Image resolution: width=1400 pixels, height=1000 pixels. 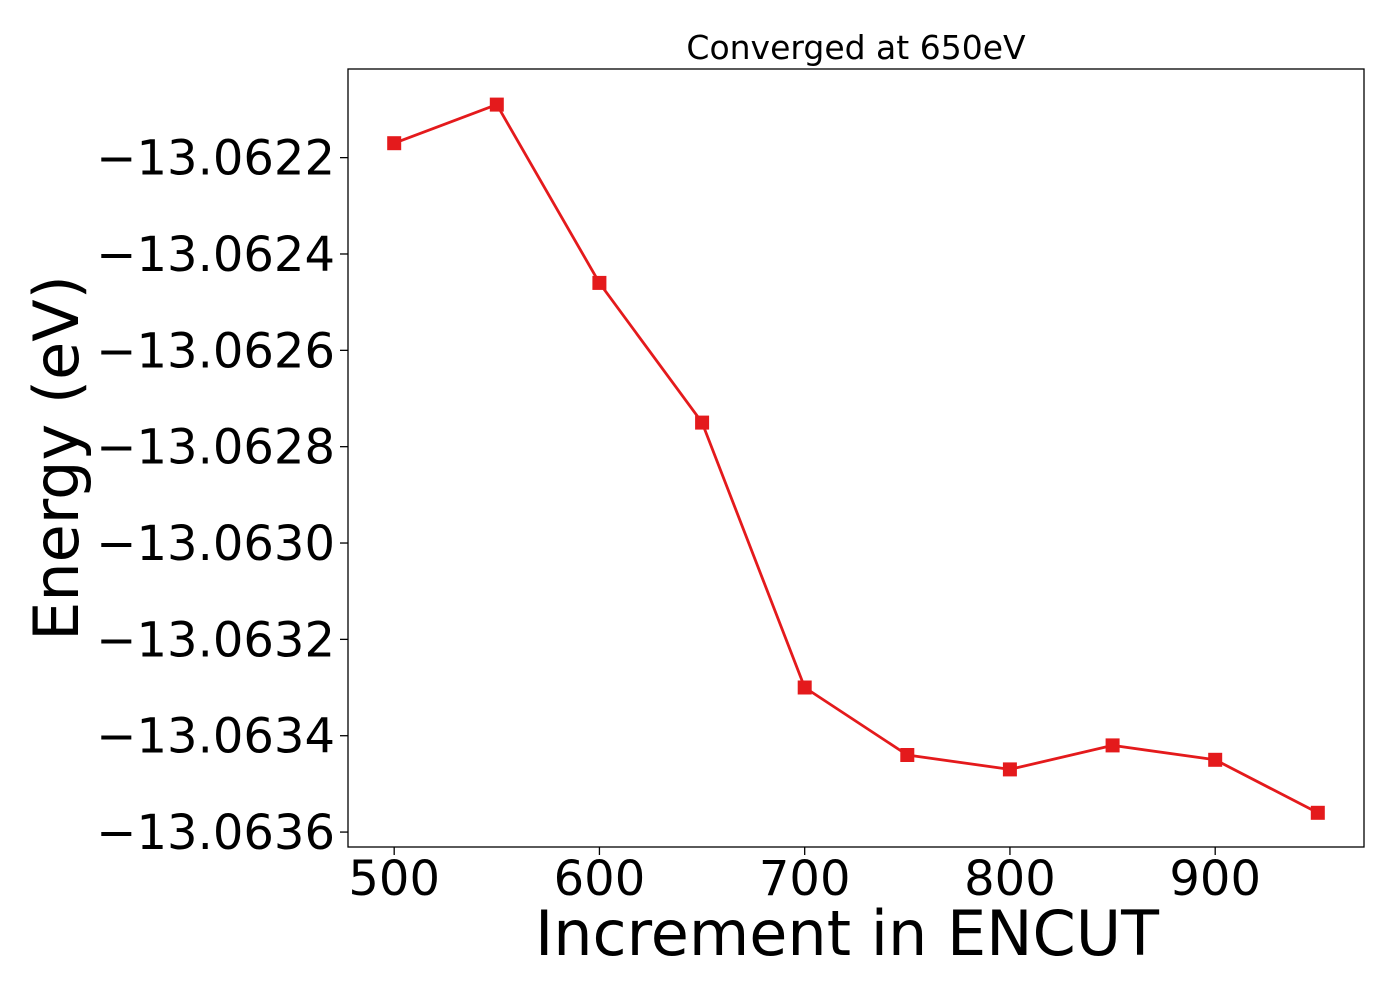 I want to click on x-axis-ticks: 500 600 700 800 900, so click(x=804, y=877).